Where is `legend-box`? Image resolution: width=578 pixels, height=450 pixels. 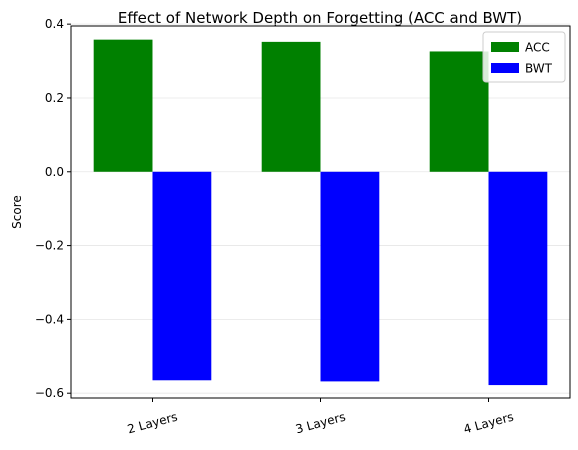 legend-box is located at coordinates (524, 57).